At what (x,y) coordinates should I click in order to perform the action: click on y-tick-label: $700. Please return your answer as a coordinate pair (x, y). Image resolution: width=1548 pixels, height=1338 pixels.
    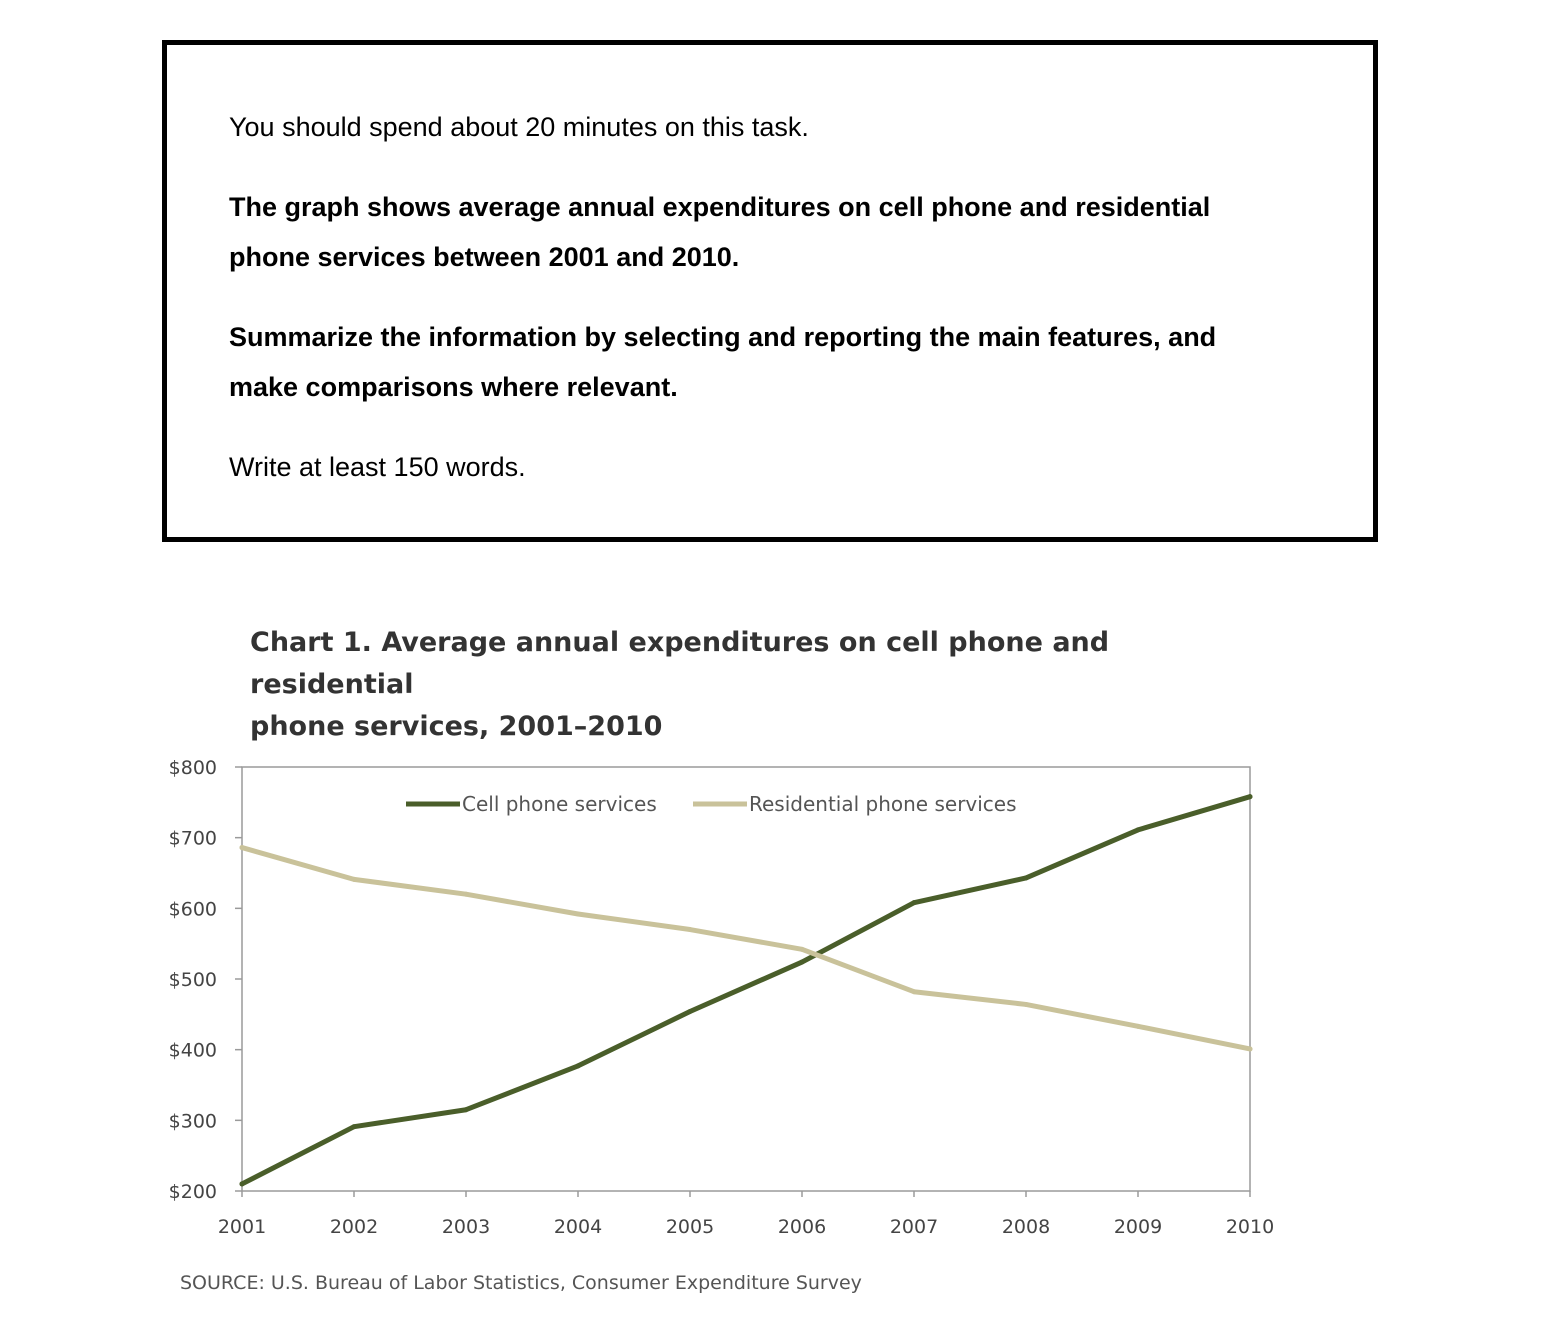
    Looking at the image, I should click on (193, 839).